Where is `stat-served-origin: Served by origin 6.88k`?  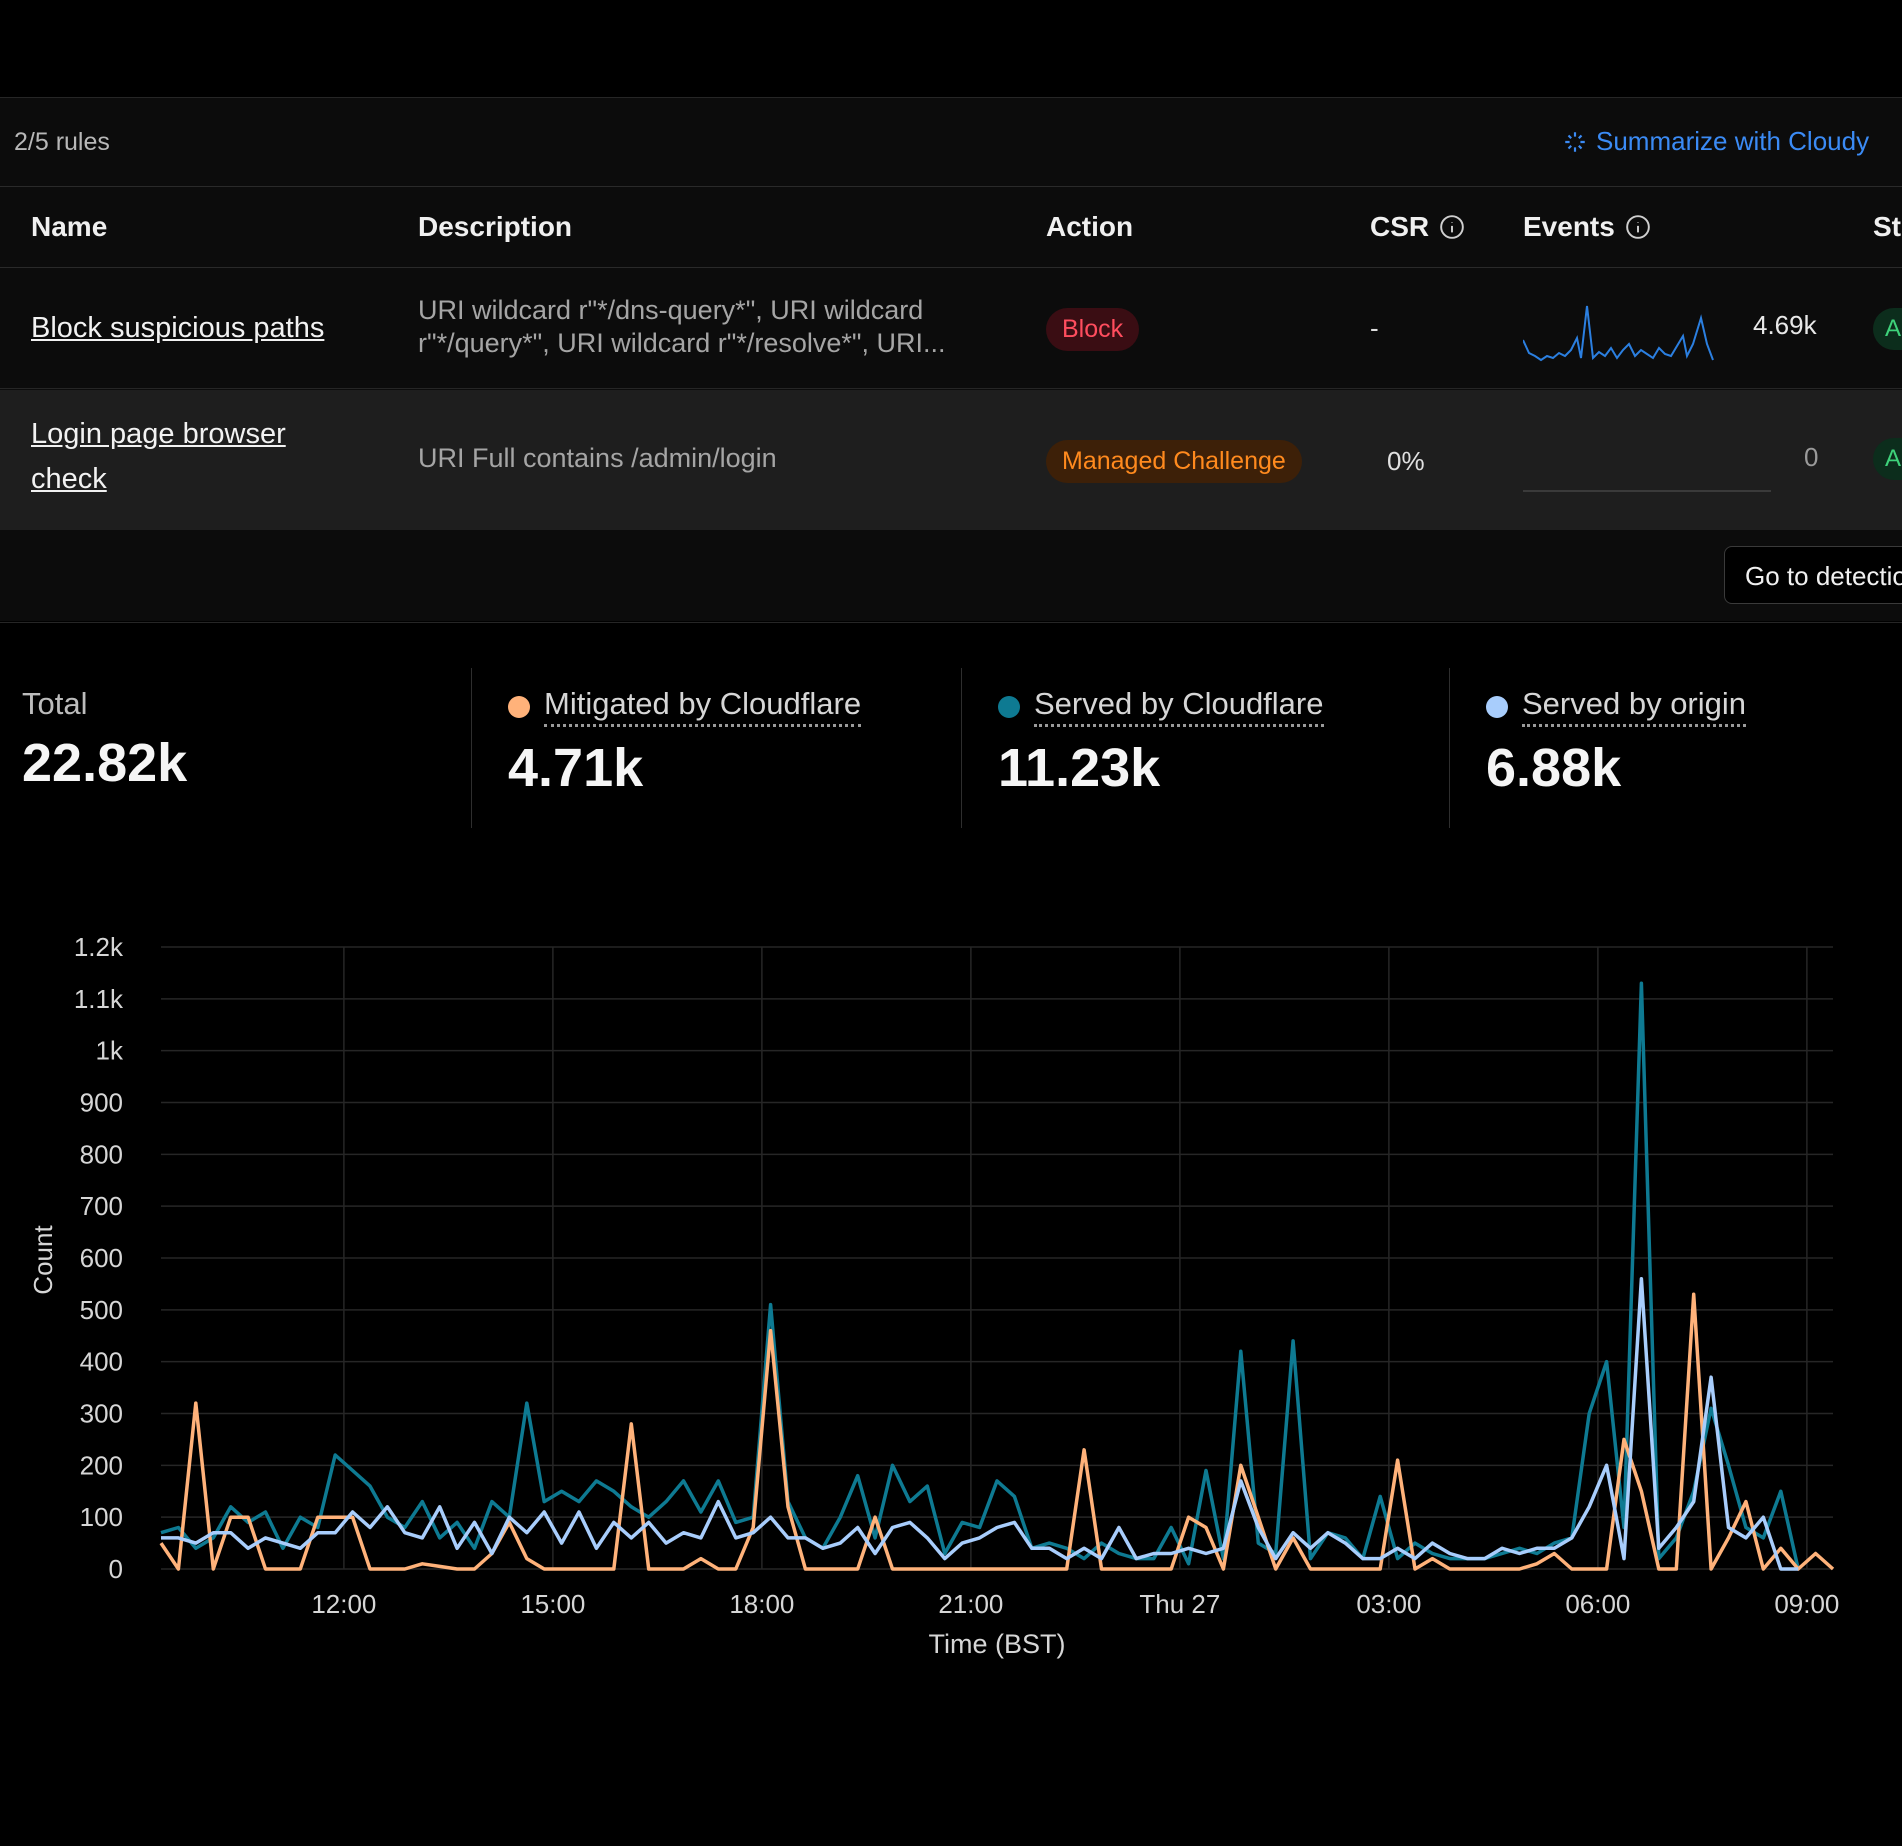
stat-served-origin: Served by origin 6.88k is located at coordinates (1616, 748).